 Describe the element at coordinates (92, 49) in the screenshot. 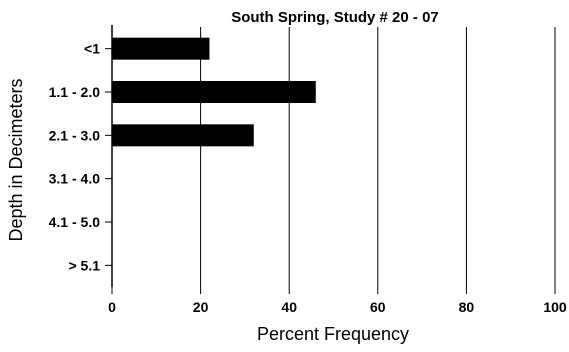

I see `y-tick-label-0: <1` at that location.